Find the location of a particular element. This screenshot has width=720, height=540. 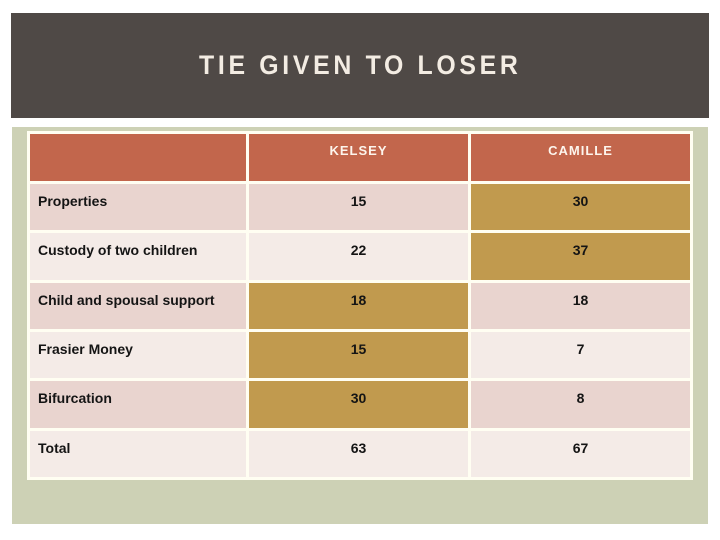

table-header-row: KELSEY CAMILLE is located at coordinates (360, 157).